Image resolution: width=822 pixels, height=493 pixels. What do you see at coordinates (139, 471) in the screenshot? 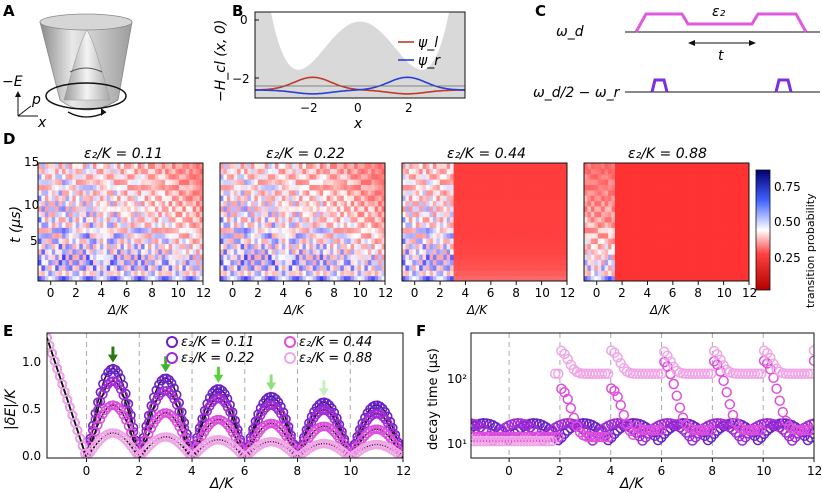
I see `xtick-e: 2` at bounding box center [139, 471].